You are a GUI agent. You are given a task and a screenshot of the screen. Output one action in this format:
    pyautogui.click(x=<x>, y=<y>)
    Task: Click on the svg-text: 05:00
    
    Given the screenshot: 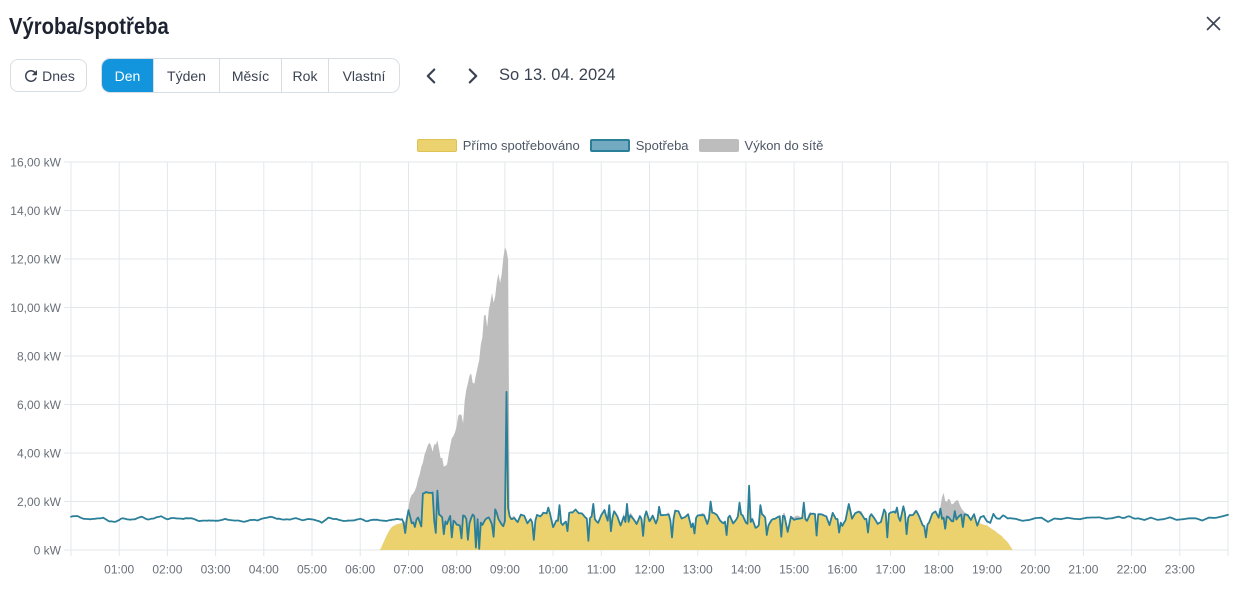 What is the action you would take?
    pyautogui.click(x=312, y=569)
    